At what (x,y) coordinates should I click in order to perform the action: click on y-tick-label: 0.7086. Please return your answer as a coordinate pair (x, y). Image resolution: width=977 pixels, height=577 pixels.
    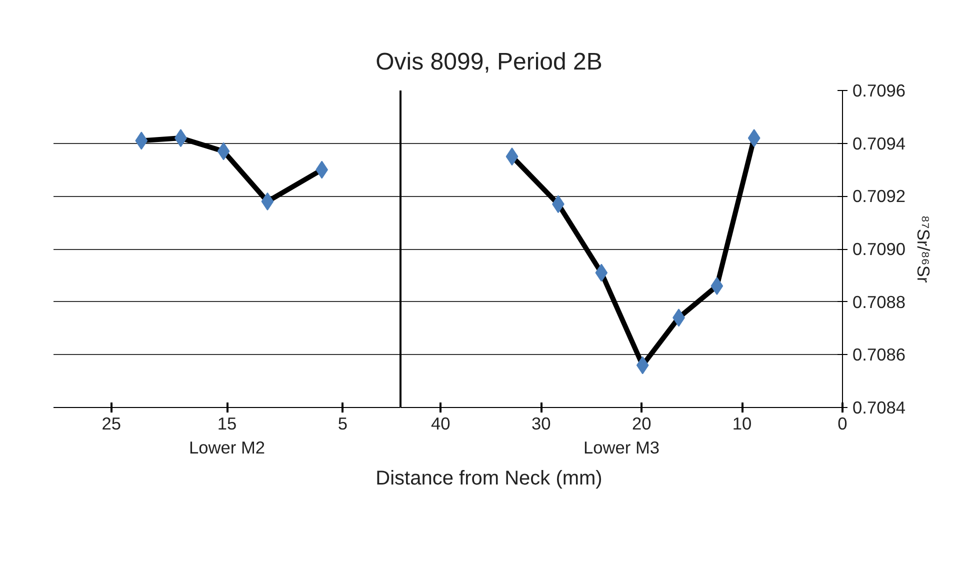
    Looking at the image, I should click on (879, 354).